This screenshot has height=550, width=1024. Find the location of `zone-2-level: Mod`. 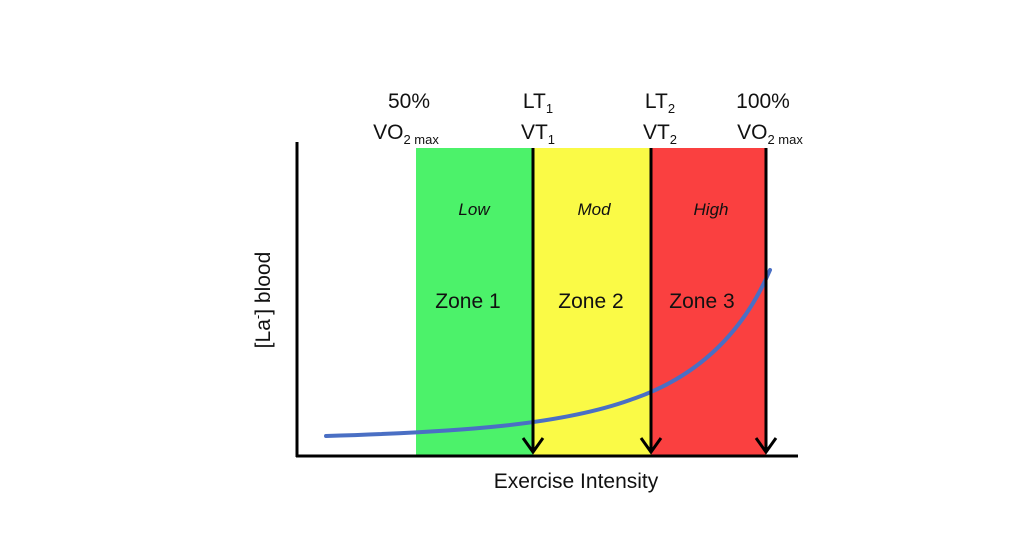

zone-2-level: Mod is located at coordinates (594, 209).